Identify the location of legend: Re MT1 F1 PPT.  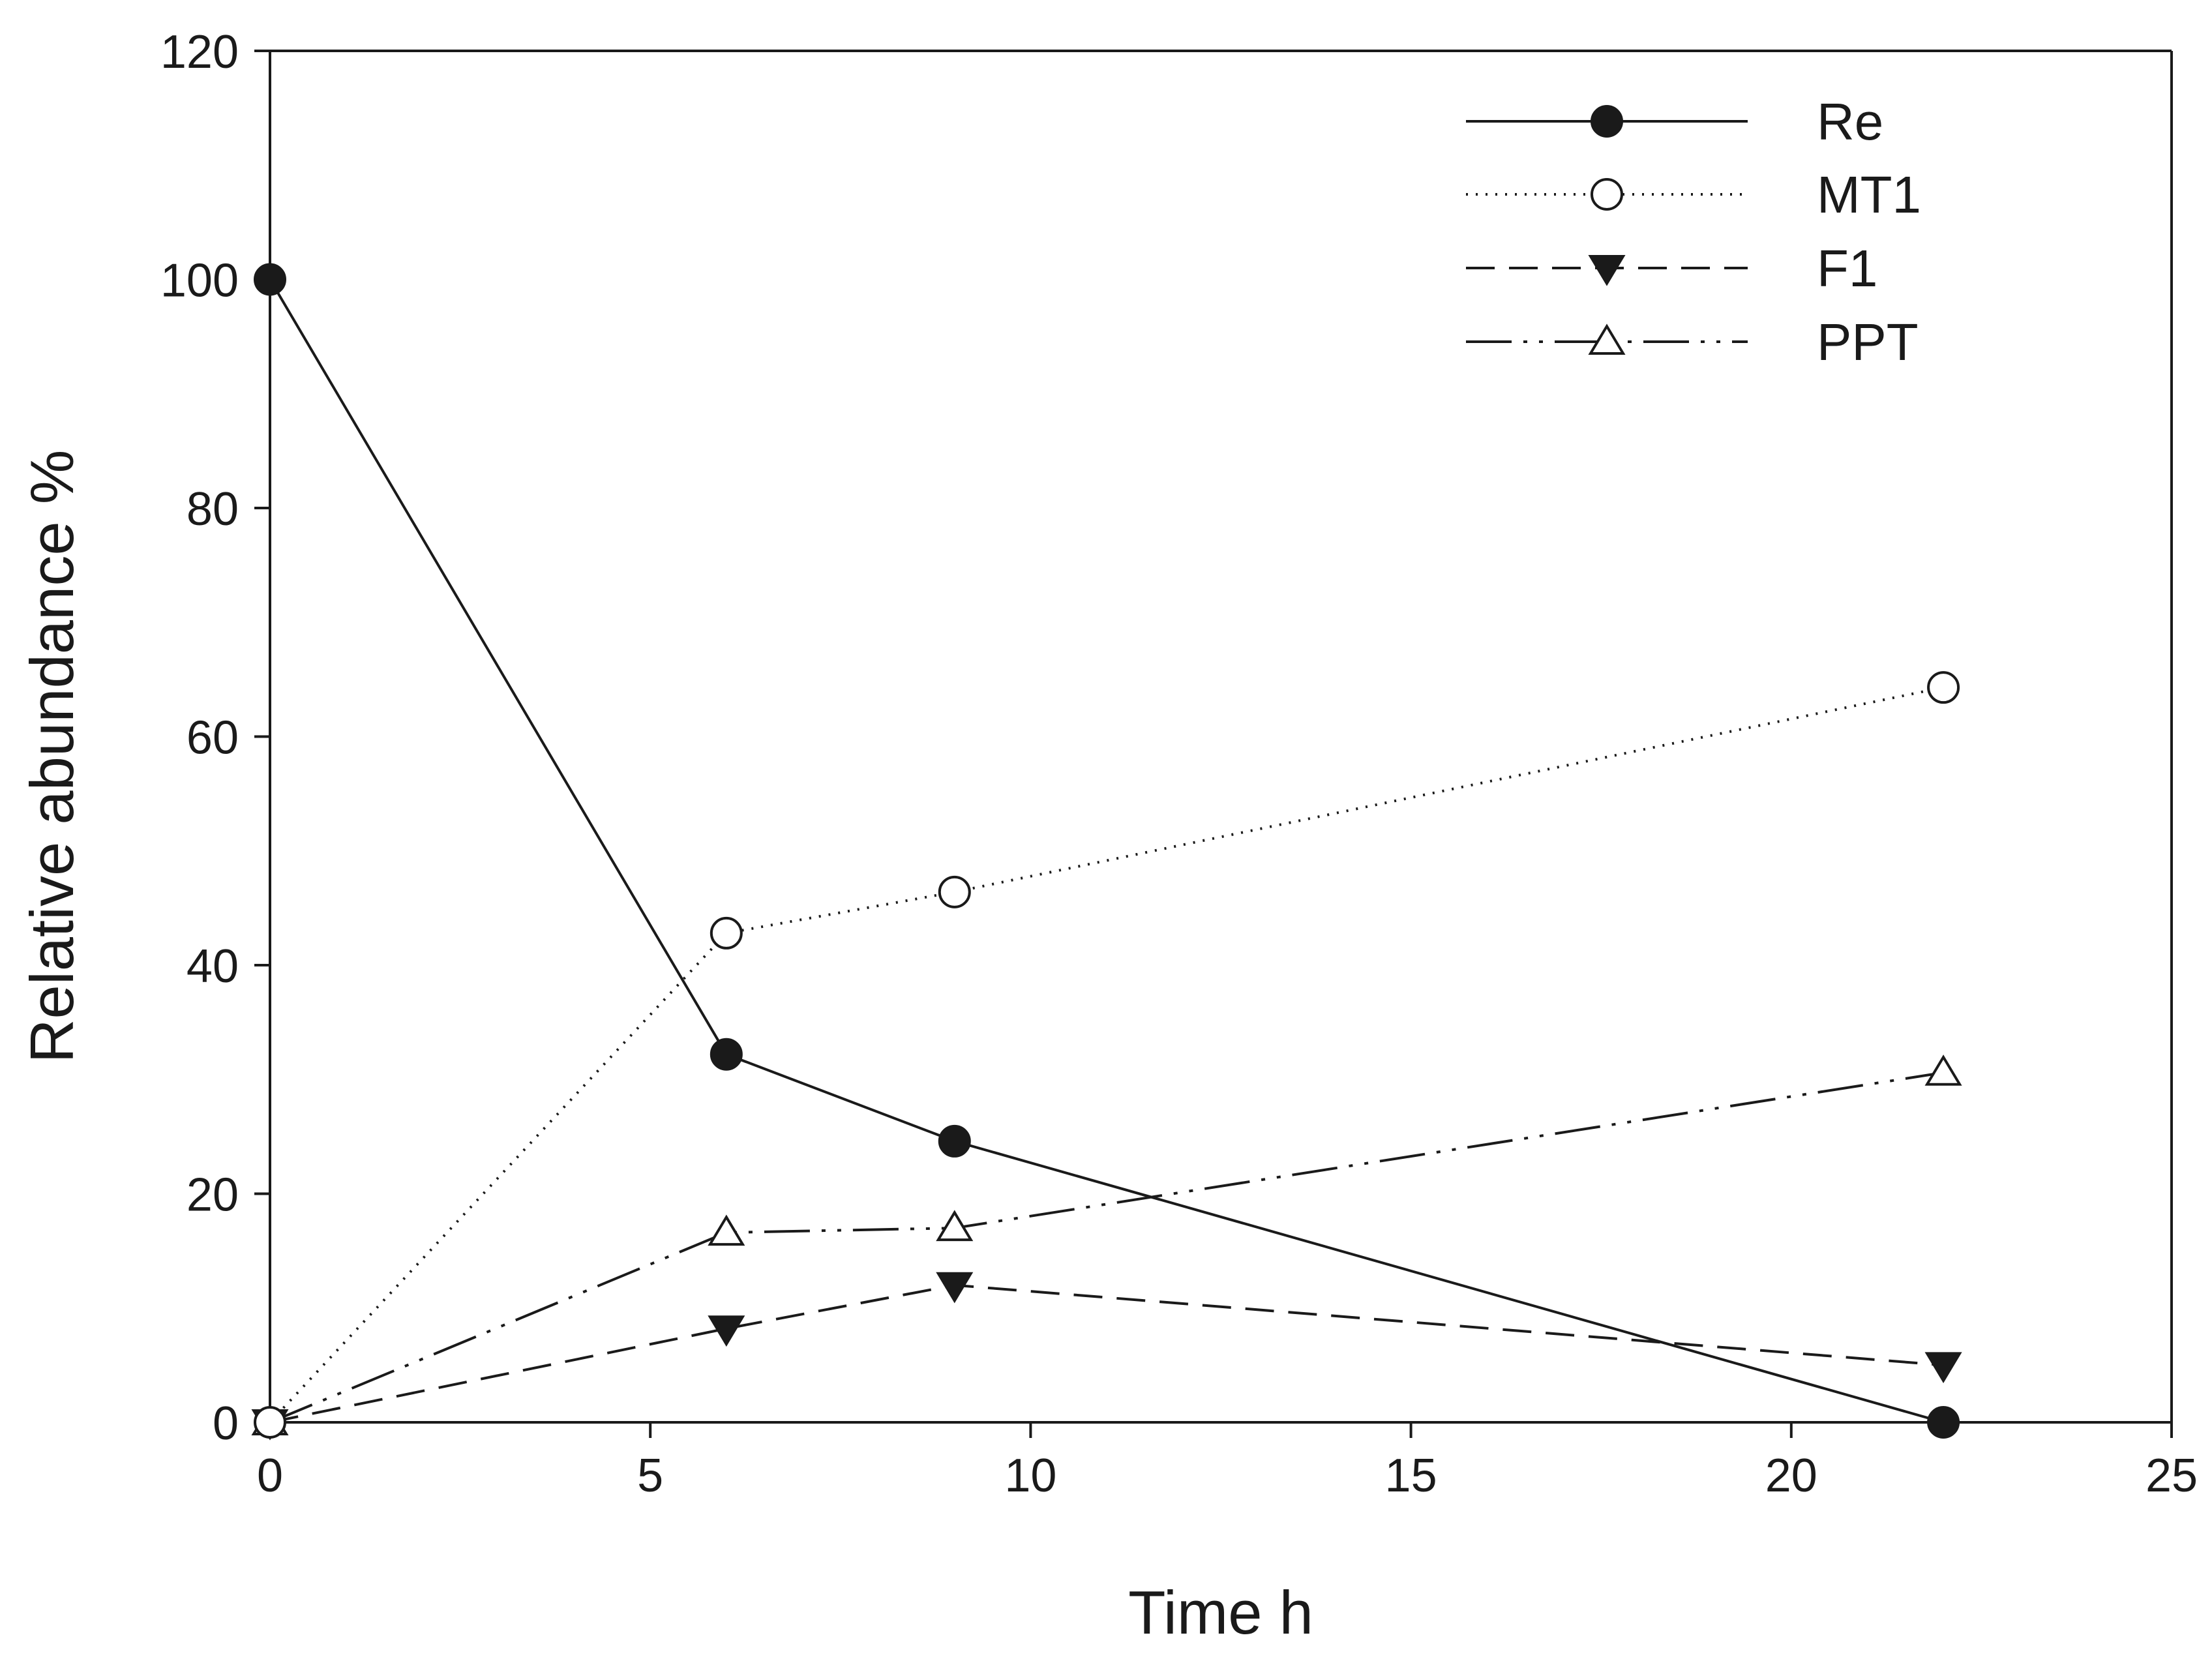
(1694, 232).